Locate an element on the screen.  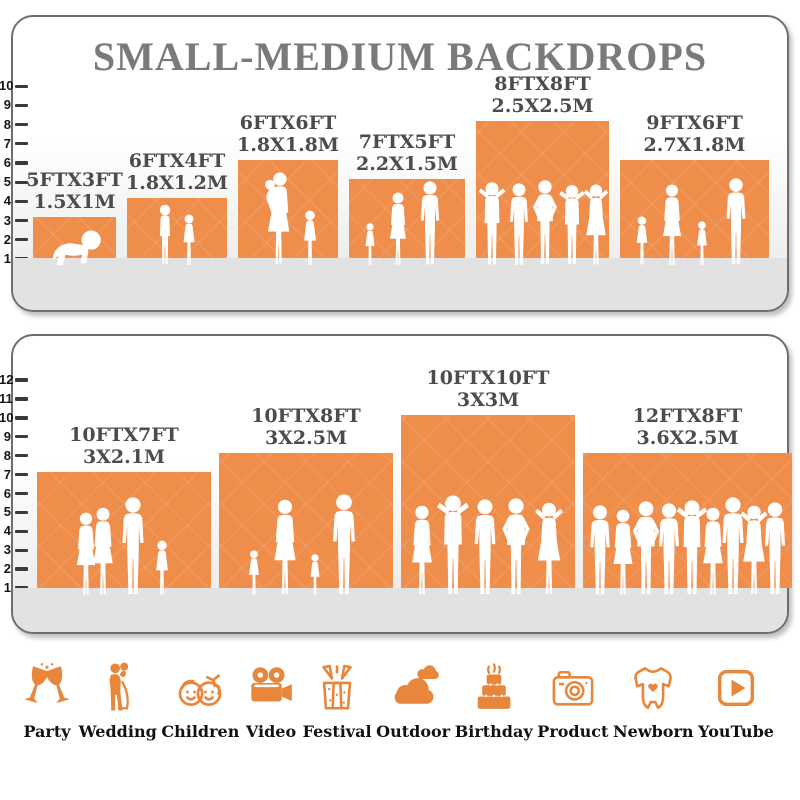
children-faces-icon is located at coordinates (200, 690).